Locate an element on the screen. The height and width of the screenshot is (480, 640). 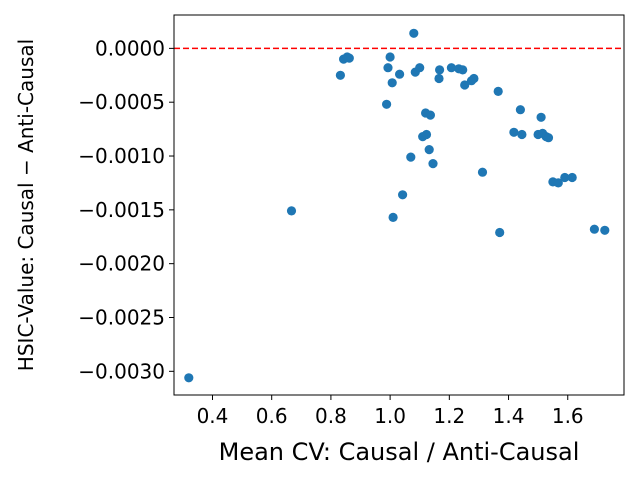
y-tick-label: −0.0015 is located at coordinates (121, 210).